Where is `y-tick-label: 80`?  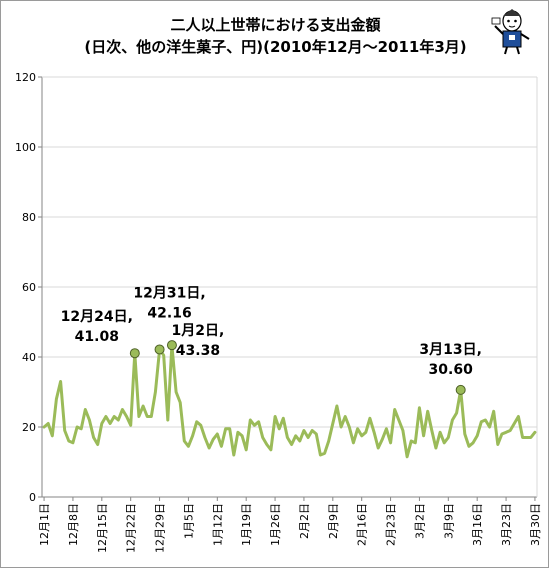 y-tick-label: 80 is located at coordinates (29, 217).